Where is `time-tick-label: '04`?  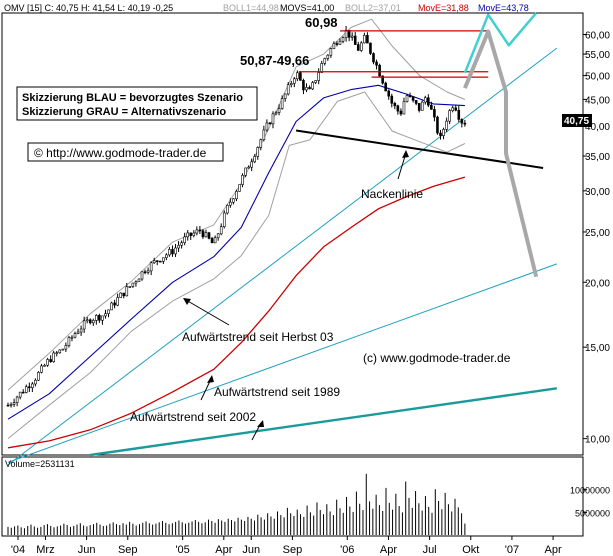
time-tick-label: '04 is located at coordinates (18, 550).